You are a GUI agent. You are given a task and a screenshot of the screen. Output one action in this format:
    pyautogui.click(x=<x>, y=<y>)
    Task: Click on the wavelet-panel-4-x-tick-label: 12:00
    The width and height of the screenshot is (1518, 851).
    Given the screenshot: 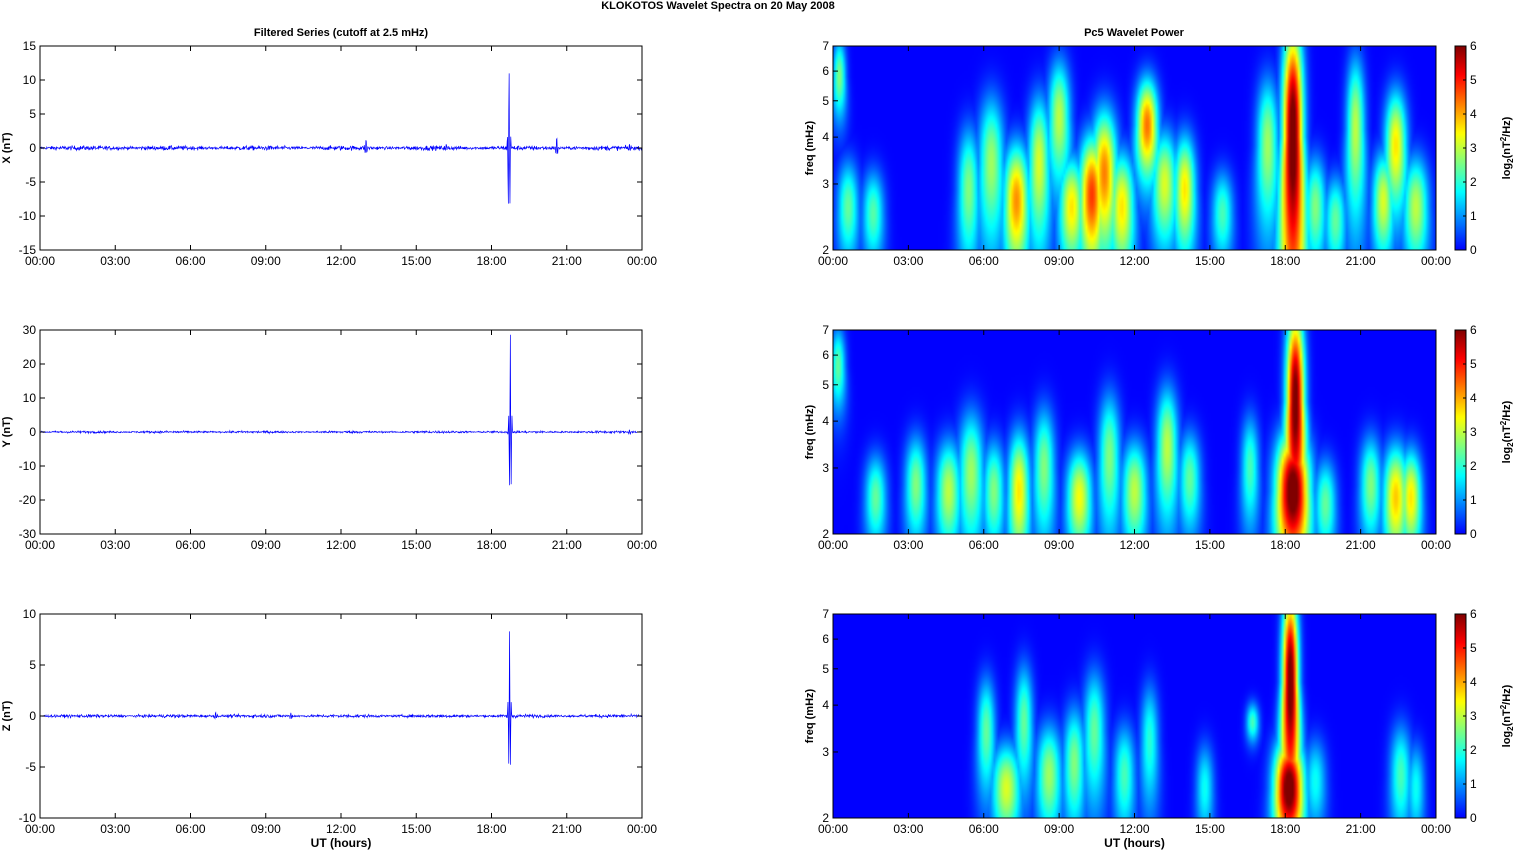 What is the action you would take?
    pyautogui.click(x=1134, y=545)
    